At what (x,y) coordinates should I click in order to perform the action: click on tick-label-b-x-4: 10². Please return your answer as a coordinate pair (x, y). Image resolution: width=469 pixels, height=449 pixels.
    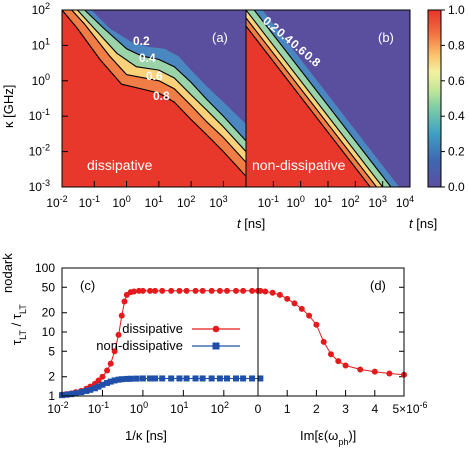
    Looking at the image, I should click on (350, 202).